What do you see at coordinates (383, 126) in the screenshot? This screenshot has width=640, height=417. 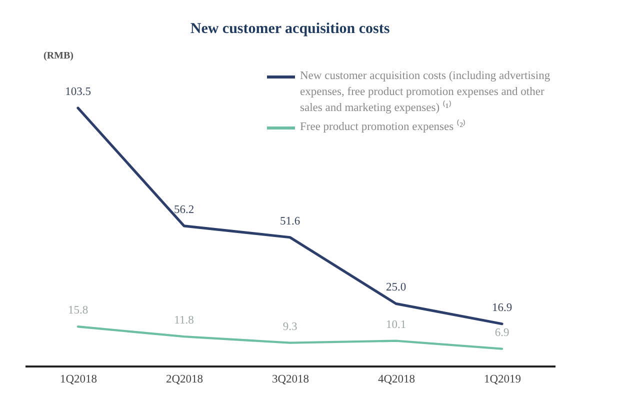 I see `legend-label: Free product promotion expenses ⁽²⁾` at bounding box center [383, 126].